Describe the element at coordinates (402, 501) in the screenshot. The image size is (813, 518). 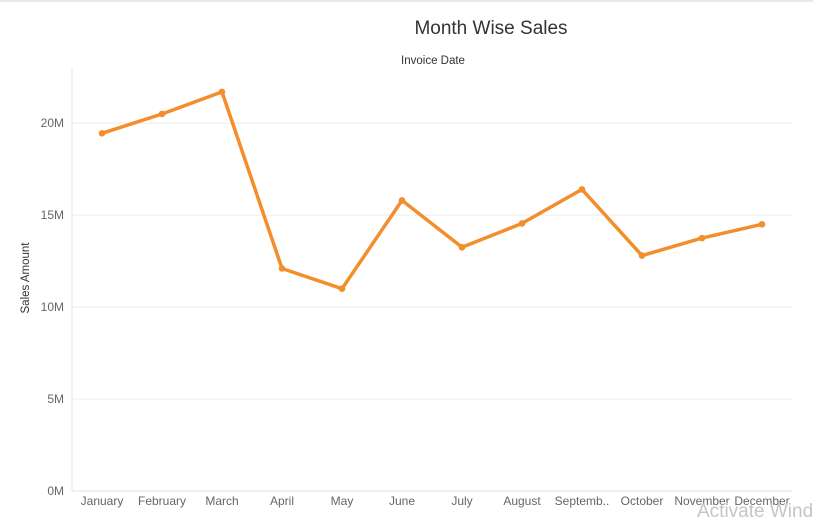
I see `x-tick-label: June` at that location.